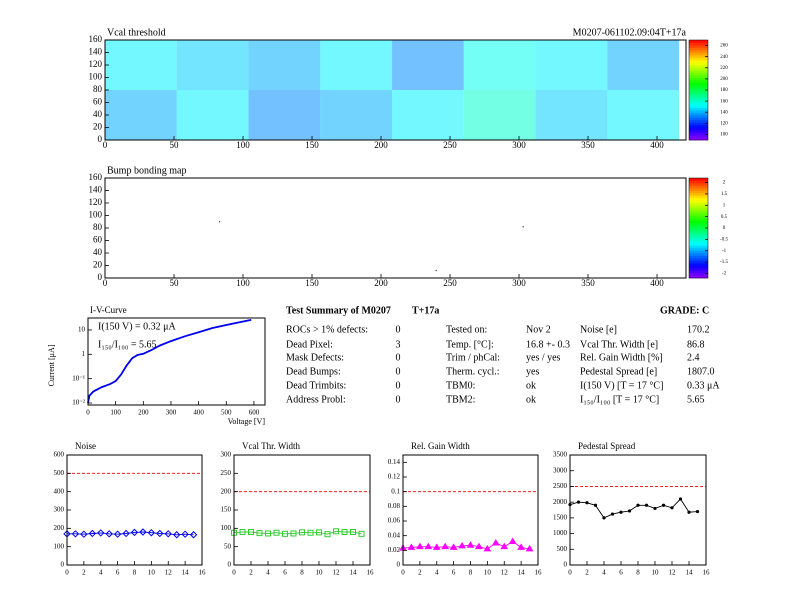 The image size is (792, 612). Describe the element at coordinates (505, 573) in the screenshot. I see `x-tick-label: 12` at that location.